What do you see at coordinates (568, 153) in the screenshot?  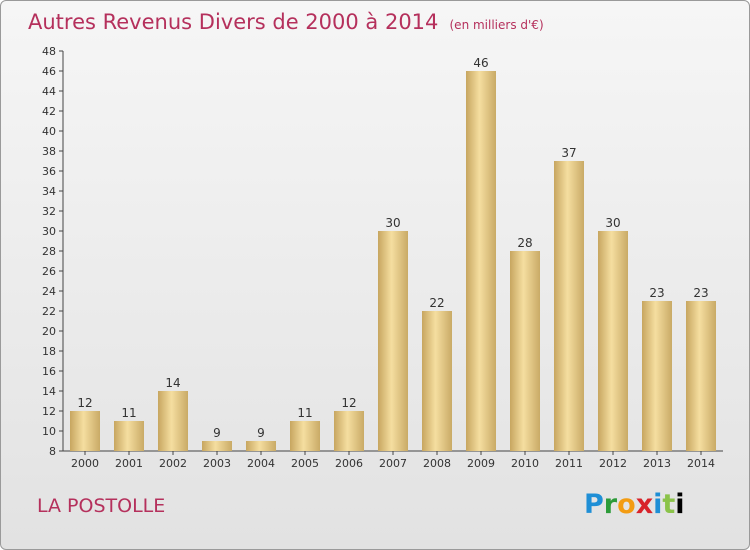 I see `bar-value-label: 37` at bounding box center [568, 153].